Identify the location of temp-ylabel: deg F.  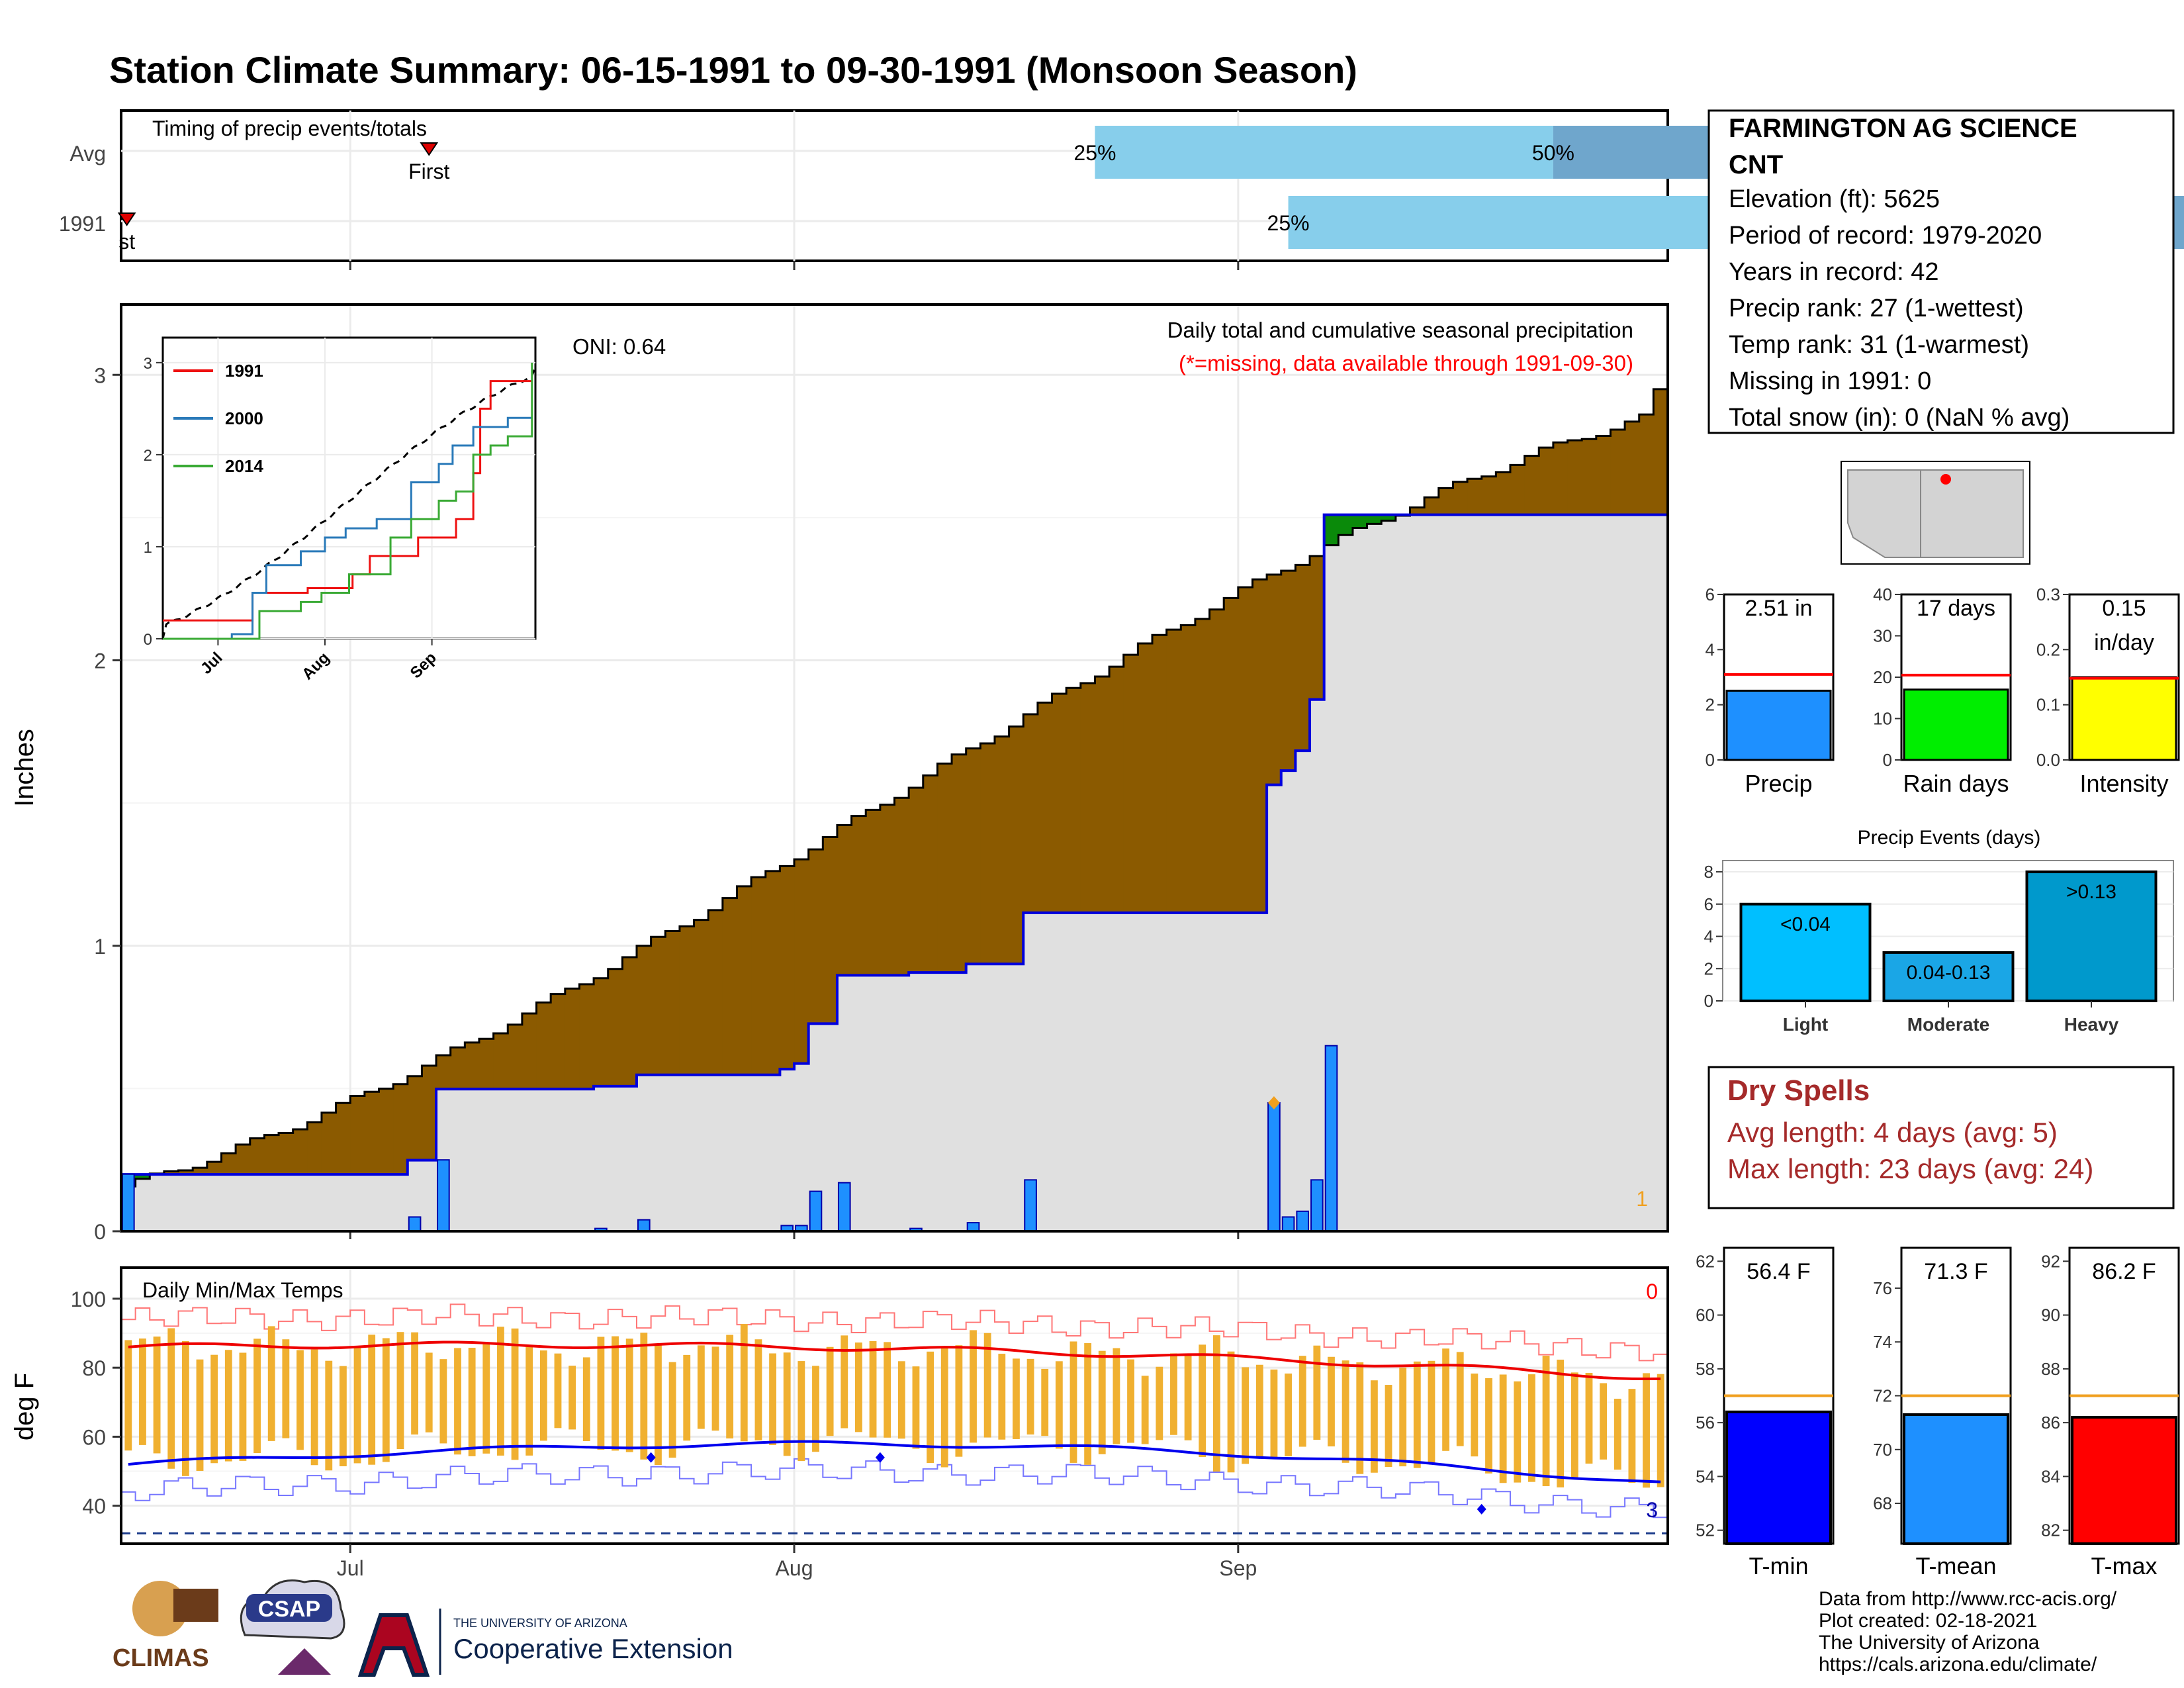
(24, 1406).